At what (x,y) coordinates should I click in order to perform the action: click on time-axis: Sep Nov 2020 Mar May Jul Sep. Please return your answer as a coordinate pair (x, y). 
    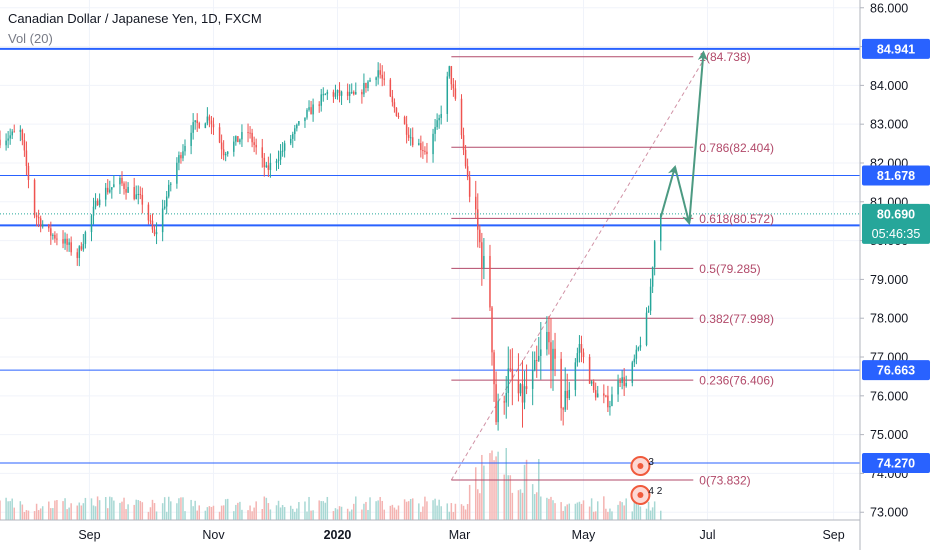
    Looking at the image, I should click on (430, 530).